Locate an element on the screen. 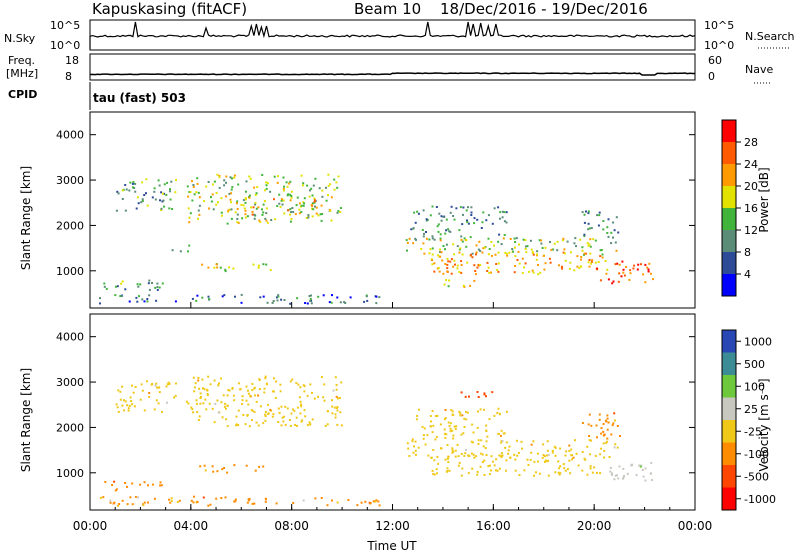  velocity-ytick-label: 4000 is located at coordinates (70, 337).